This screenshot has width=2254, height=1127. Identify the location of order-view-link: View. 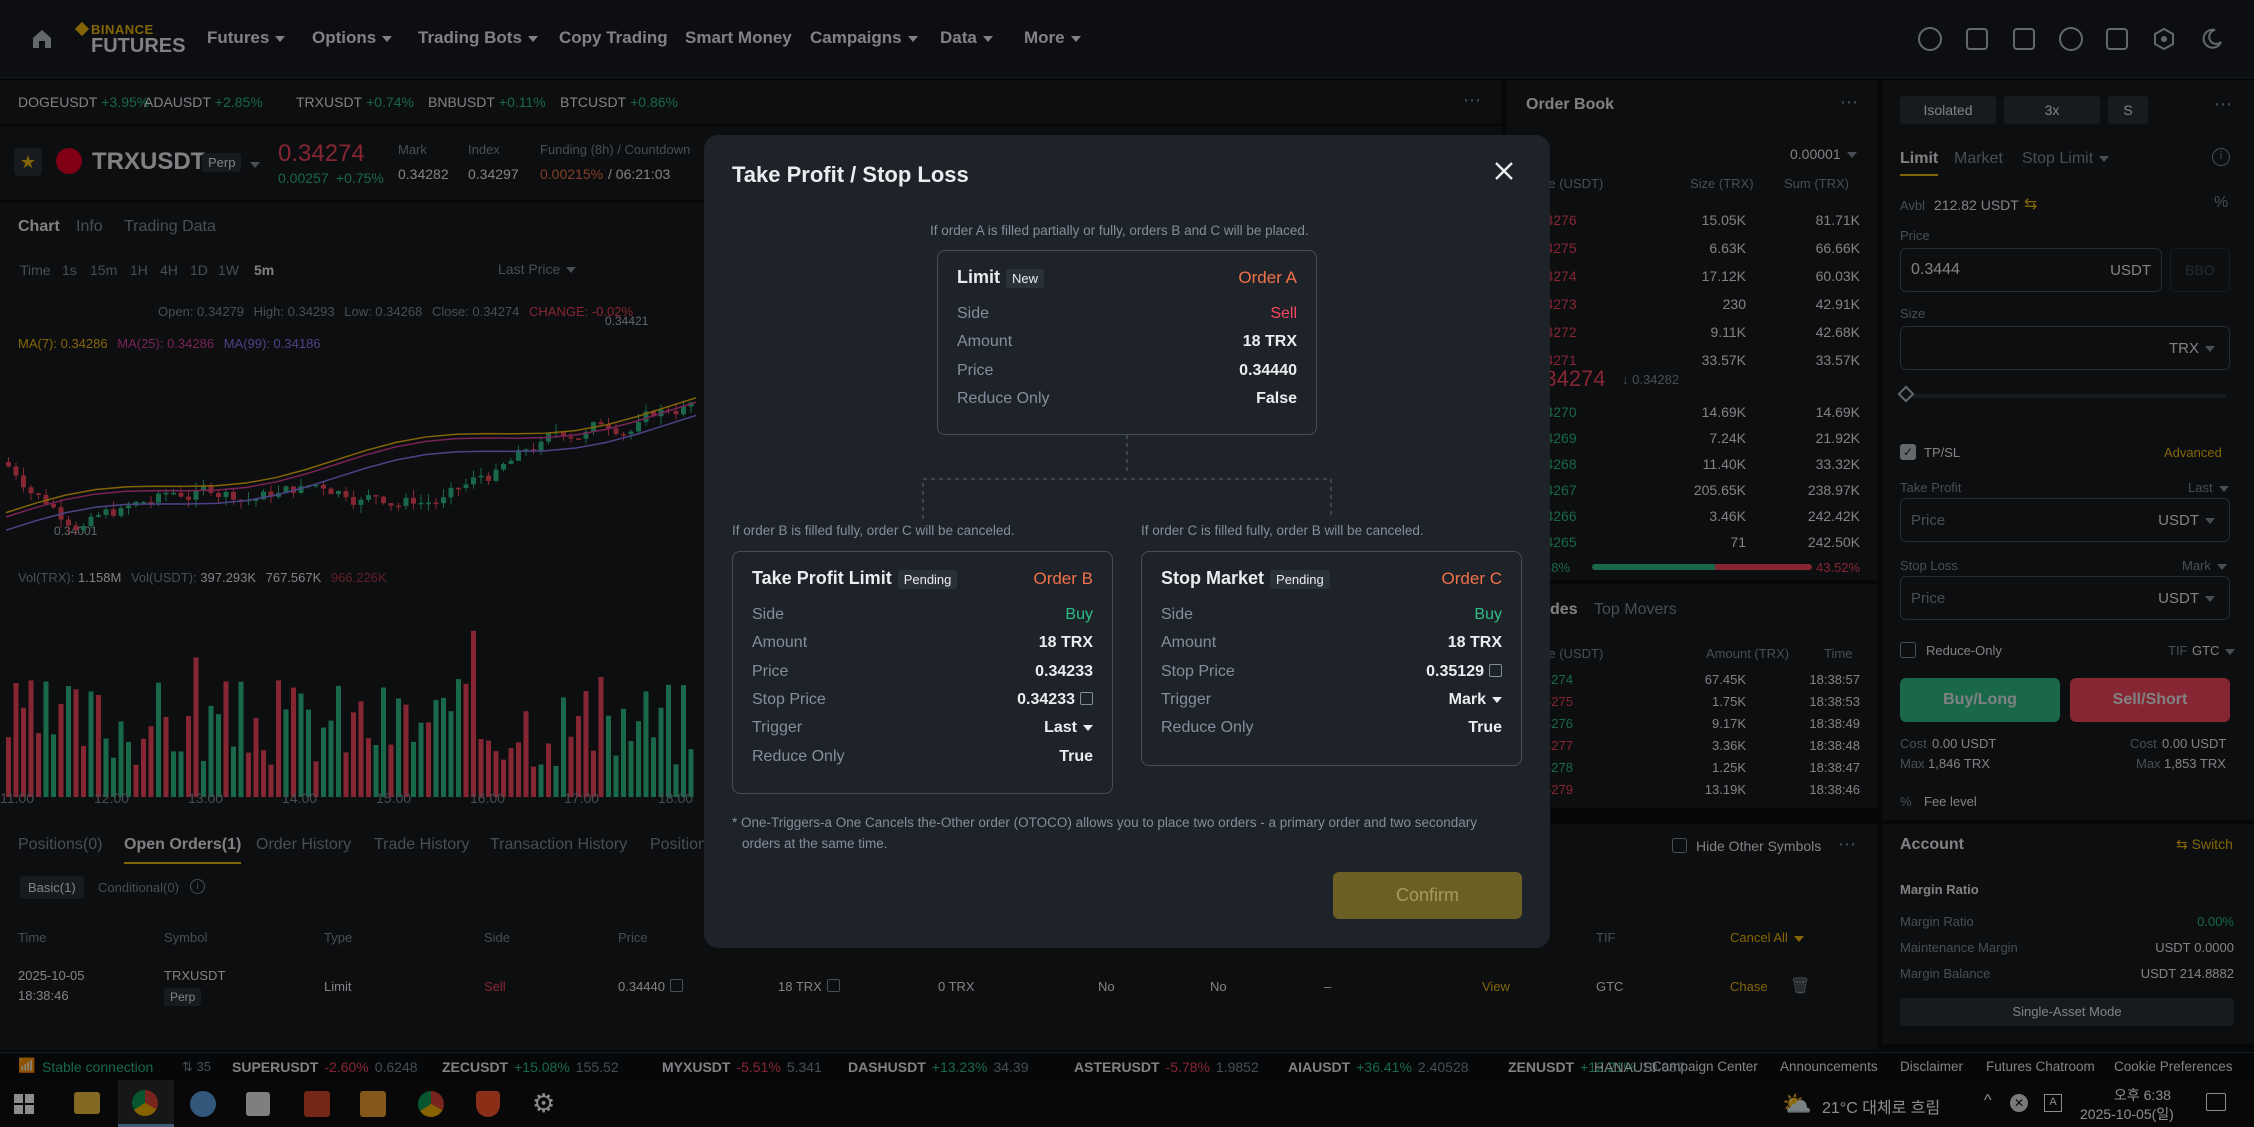
(1496, 986).